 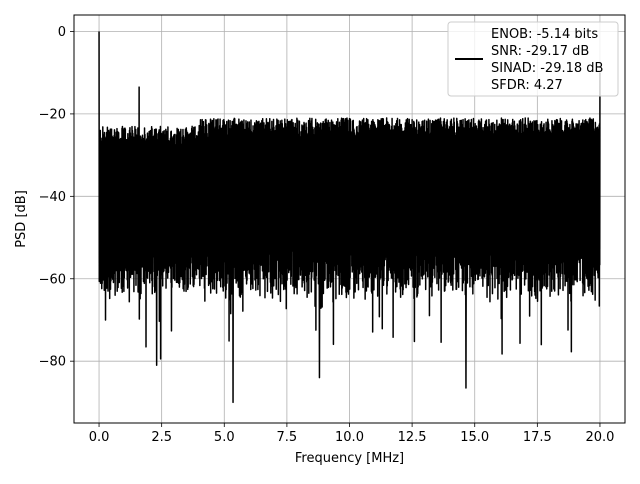 What do you see at coordinates (62, 32) in the screenshot?
I see `y-tick-label: 0` at bounding box center [62, 32].